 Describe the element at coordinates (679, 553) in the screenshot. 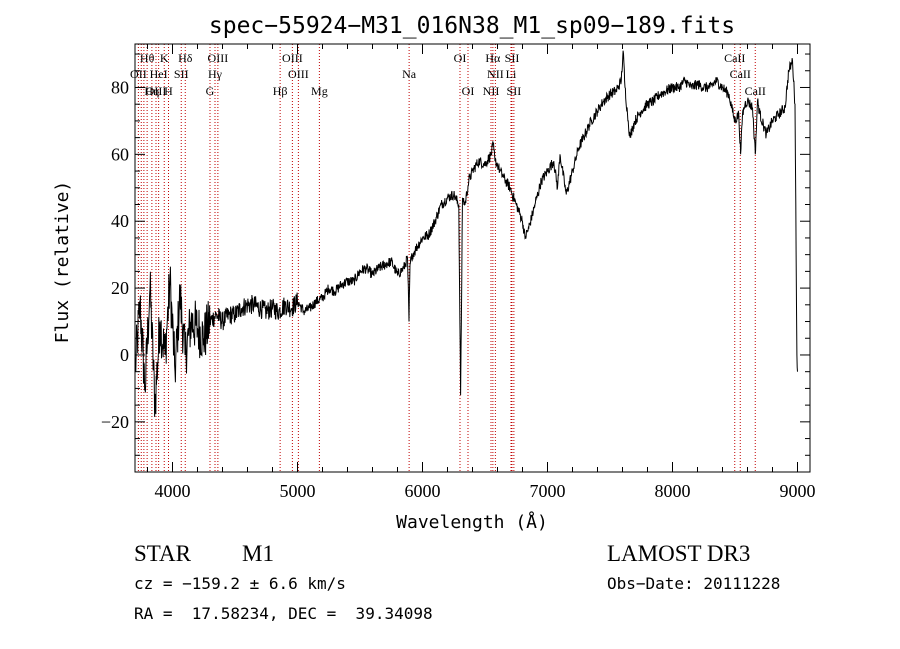

I see `survey-name: LAMOST DR3` at that location.